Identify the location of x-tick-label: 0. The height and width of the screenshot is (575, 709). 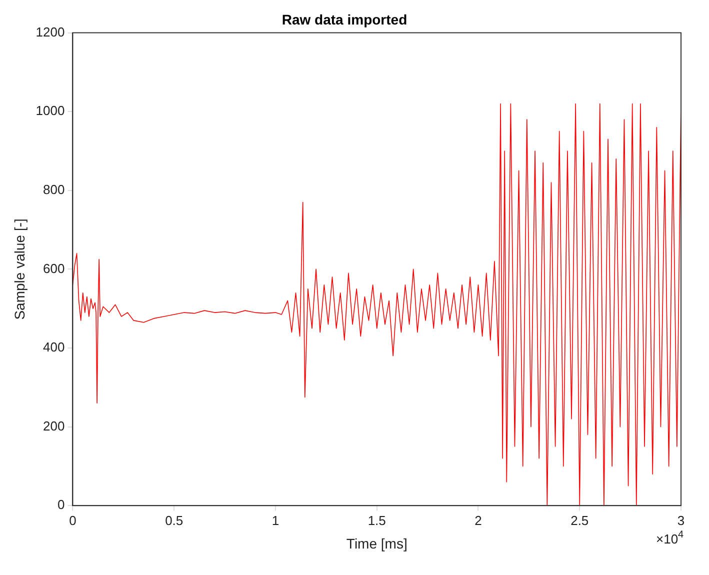
(72, 520).